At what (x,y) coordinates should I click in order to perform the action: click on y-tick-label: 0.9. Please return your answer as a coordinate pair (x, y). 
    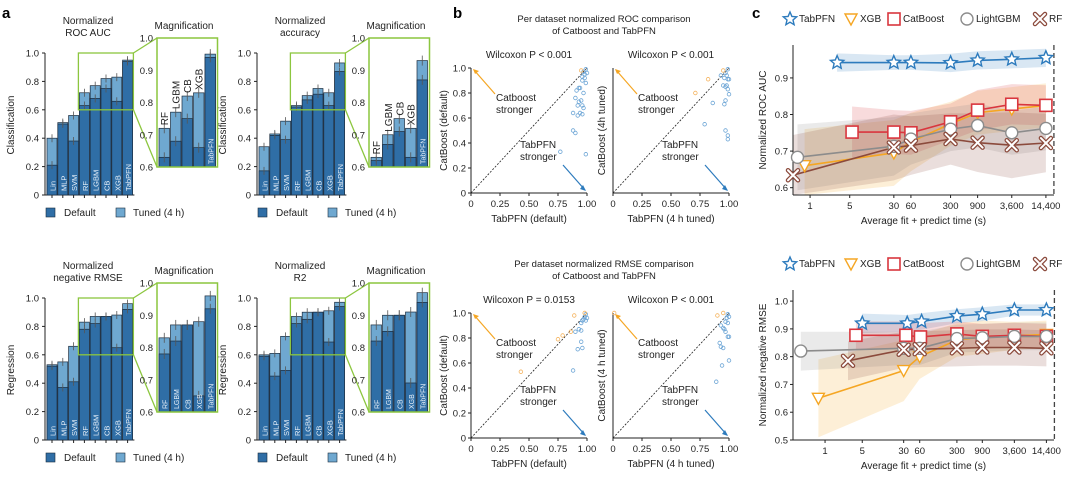
    Looking at the image, I should click on (781, 329).